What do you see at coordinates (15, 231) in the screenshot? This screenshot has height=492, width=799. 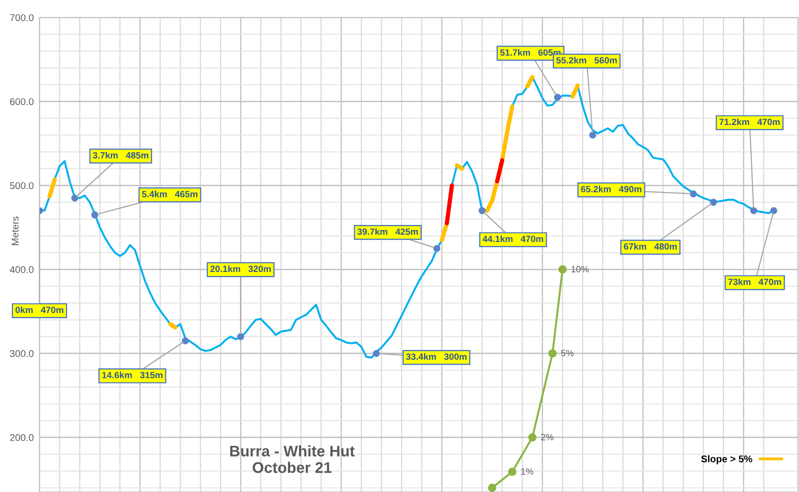 I see `y-axis-title: Meters` at bounding box center [15, 231].